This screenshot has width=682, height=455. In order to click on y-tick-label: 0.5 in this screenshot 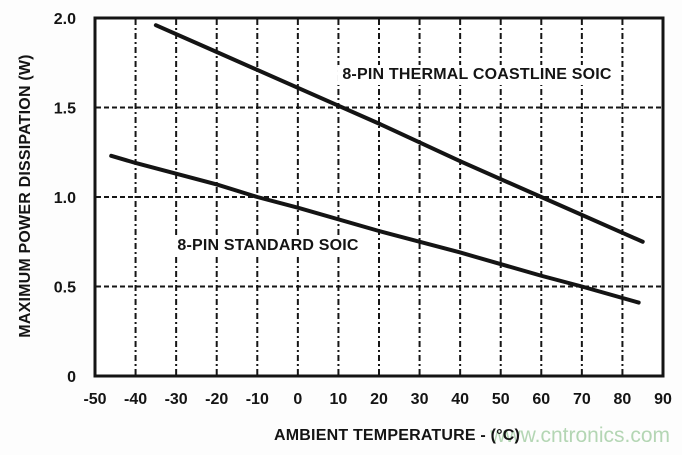, I will do `click(65, 288)`.